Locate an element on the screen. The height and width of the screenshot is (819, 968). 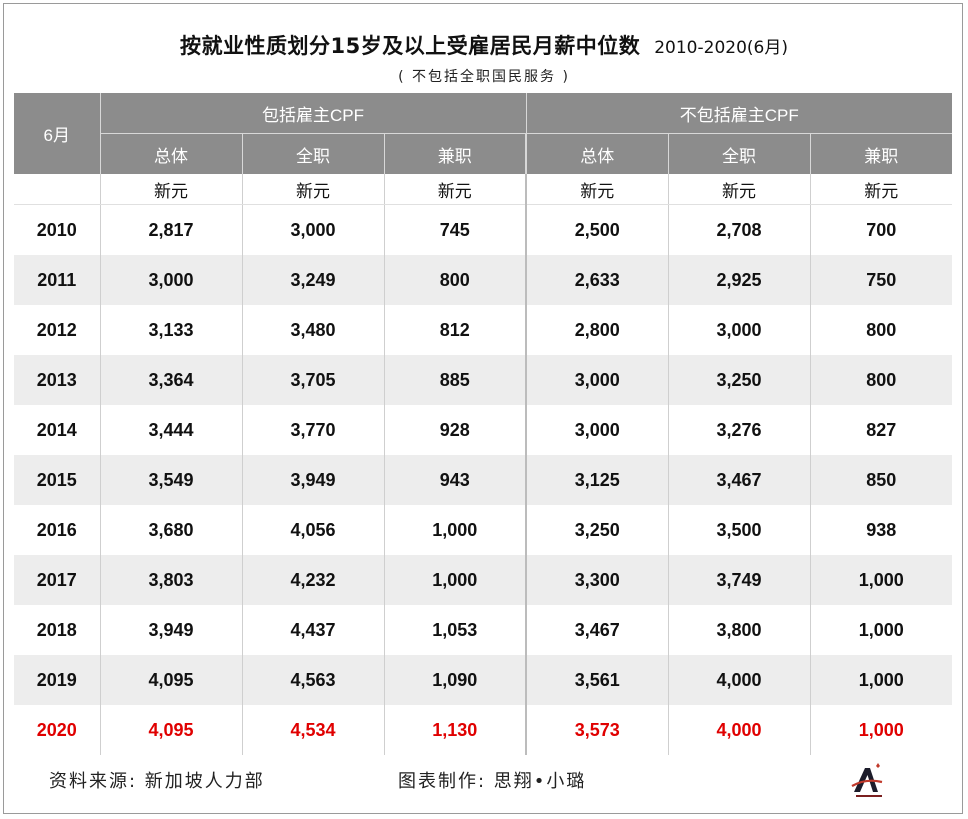
table-row: 2018 3,949 4,437 1,053 3,467 3,800 1,000 is located at coordinates (483, 630).